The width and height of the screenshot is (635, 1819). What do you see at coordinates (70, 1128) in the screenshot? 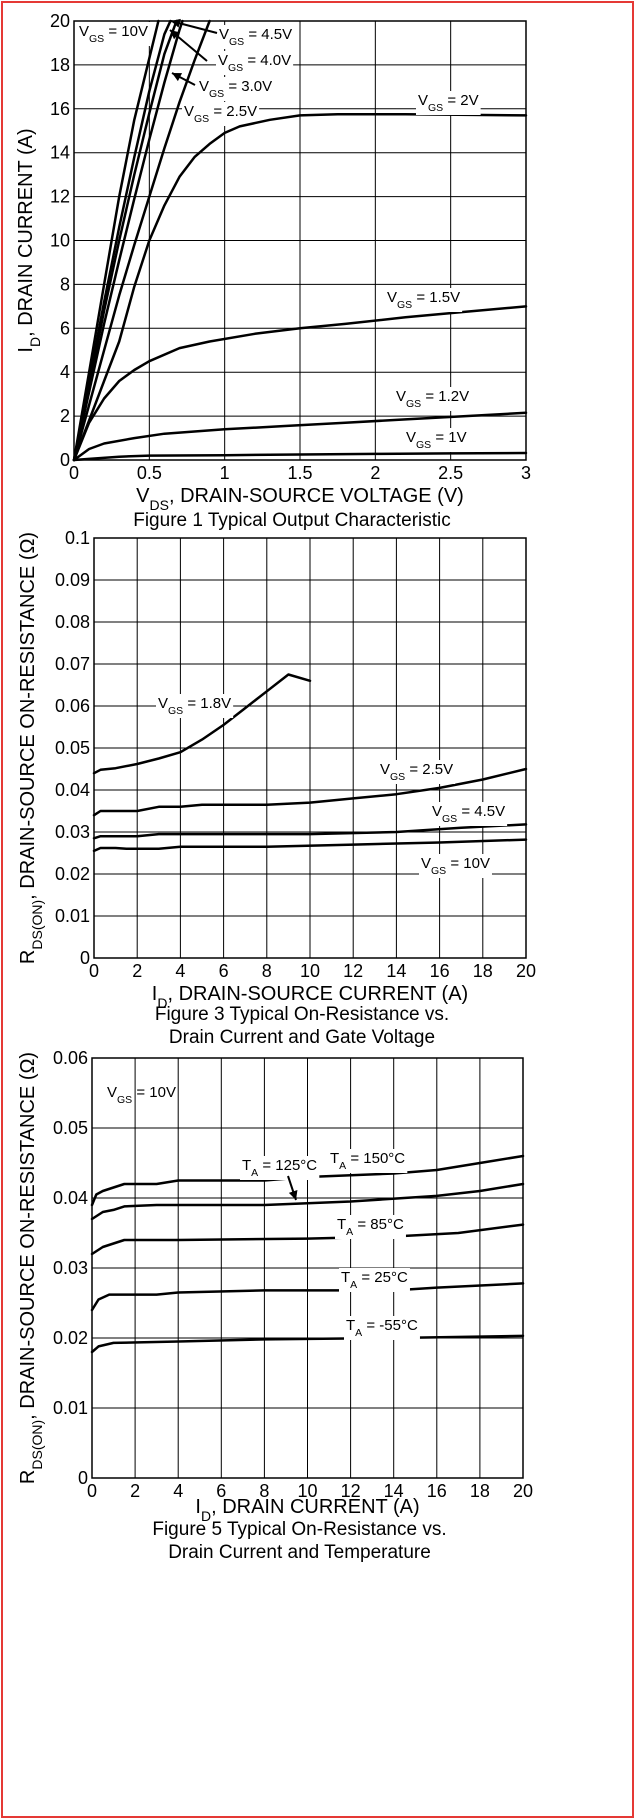
I see `y-tick-label: 0.05` at bounding box center [70, 1128].